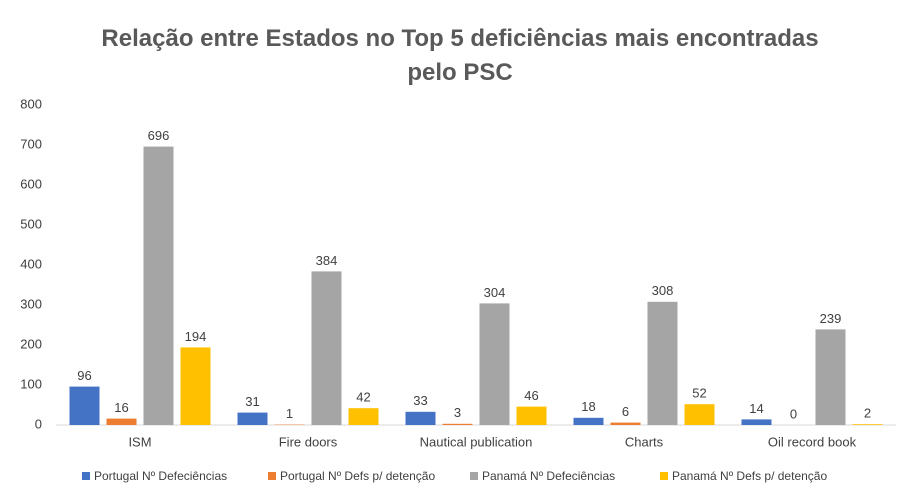 The width and height of the screenshot is (904, 496). What do you see at coordinates (793, 413) in the screenshot?
I see `data-label: 0` at bounding box center [793, 413].